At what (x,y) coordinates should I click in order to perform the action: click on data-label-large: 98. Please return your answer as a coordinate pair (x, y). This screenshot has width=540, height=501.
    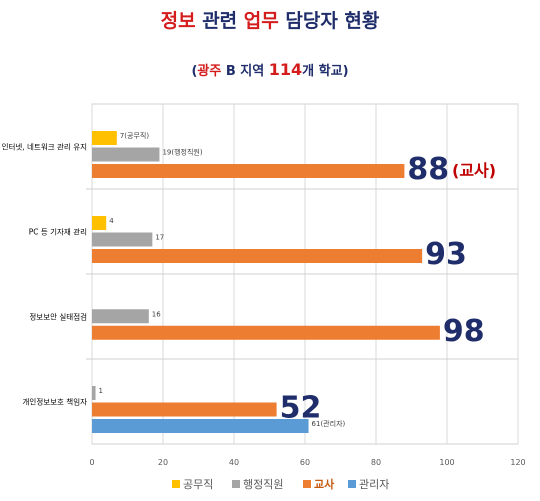
    Looking at the image, I should click on (464, 331).